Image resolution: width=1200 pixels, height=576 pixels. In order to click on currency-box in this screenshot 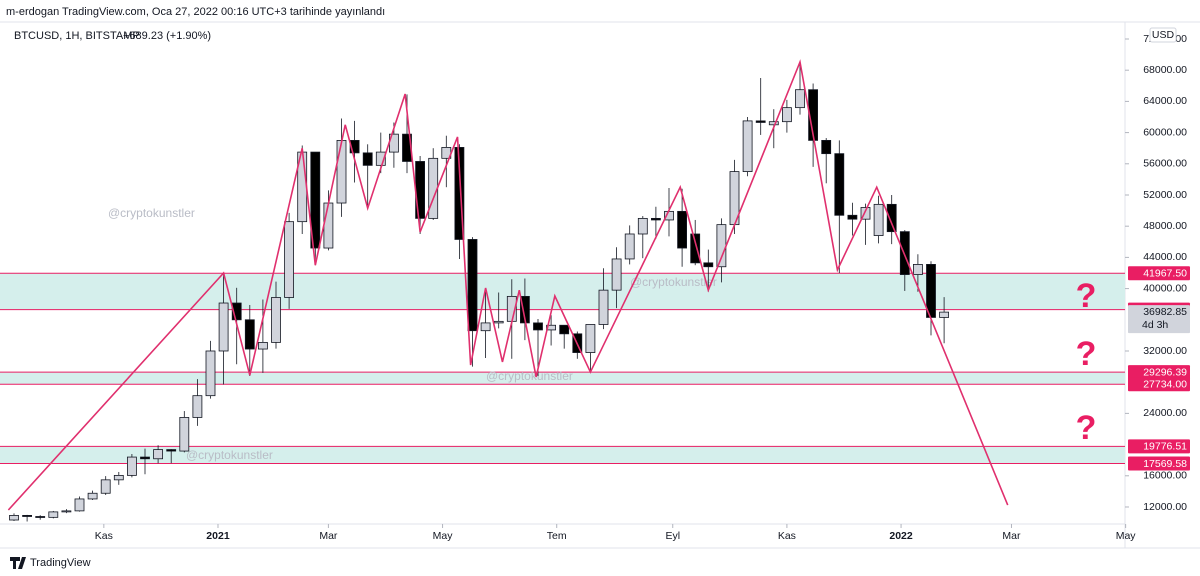, I will do `click(1163, 35)`.